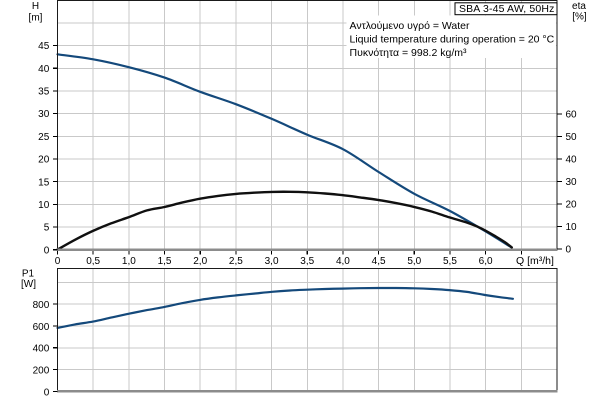 This screenshot has width=600, height=405. What do you see at coordinates (408, 53) in the screenshot?
I see `svg-text: Πυκνότητα = 998.2 kg/m³` at bounding box center [408, 53].